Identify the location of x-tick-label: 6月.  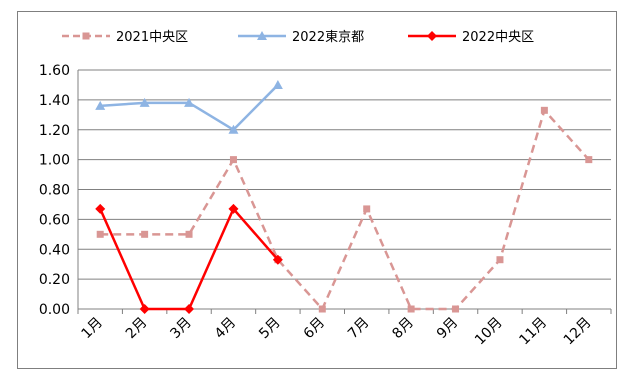
(315, 329).